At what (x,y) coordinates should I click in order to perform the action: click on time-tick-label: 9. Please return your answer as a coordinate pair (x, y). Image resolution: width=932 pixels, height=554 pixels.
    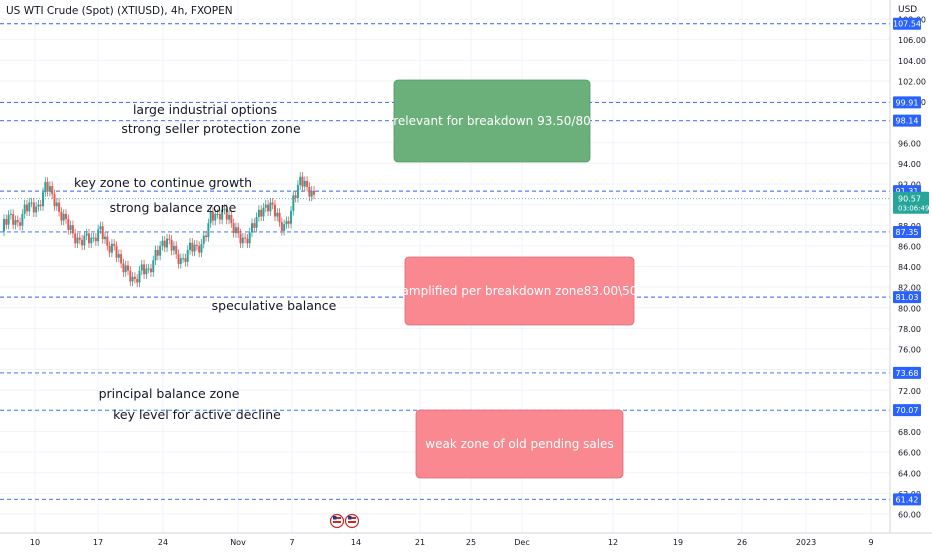
    Looking at the image, I should click on (870, 542).